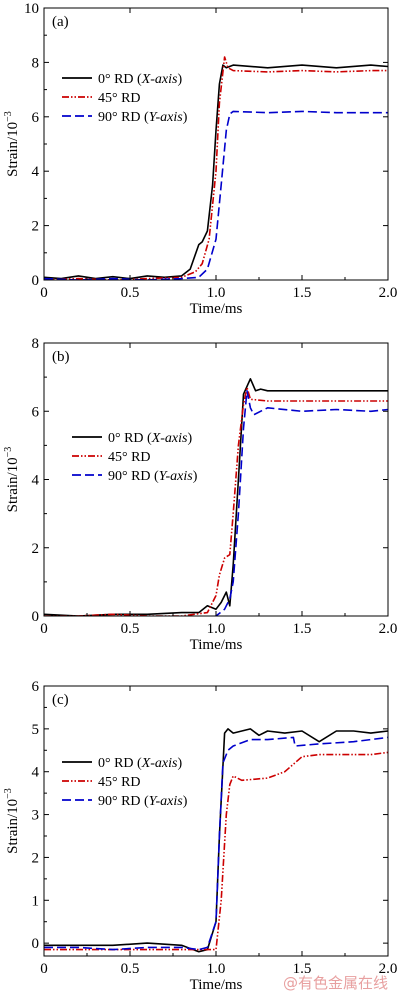  I want to click on y-tick-label: 10, so click(31, 9).